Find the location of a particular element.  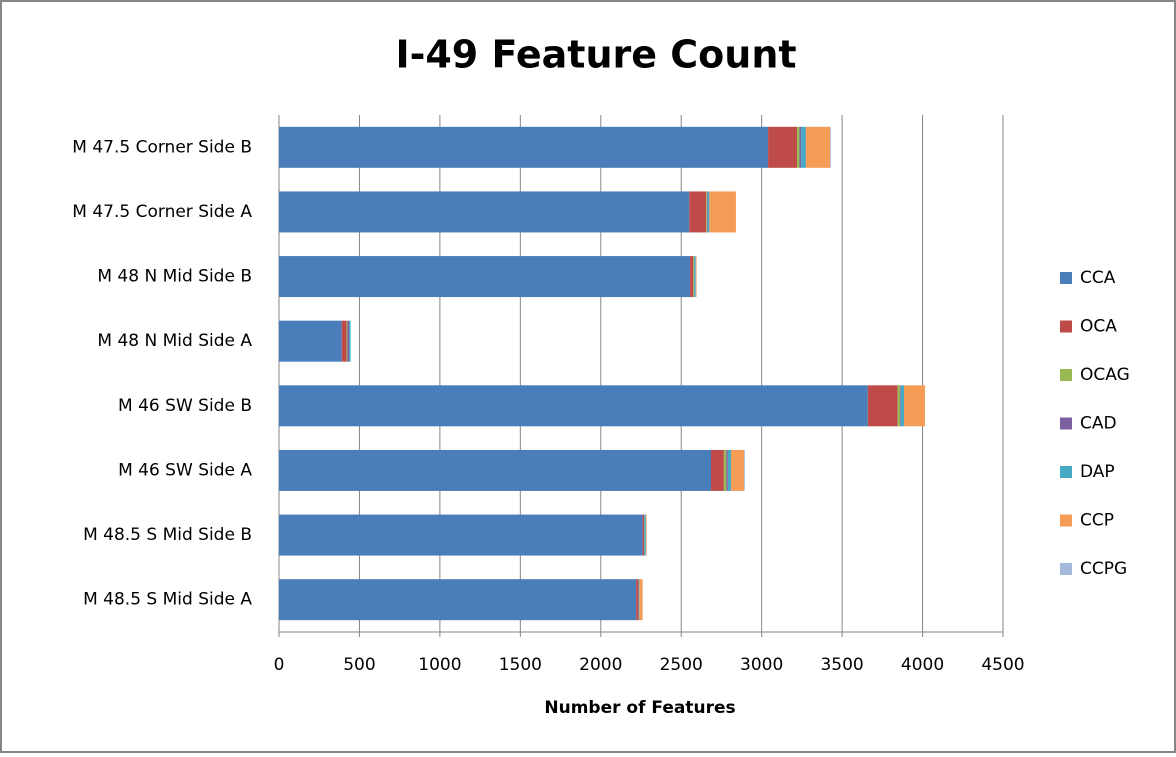

y-tick-label: M 47.5 Corner Side A is located at coordinates (162, 212).